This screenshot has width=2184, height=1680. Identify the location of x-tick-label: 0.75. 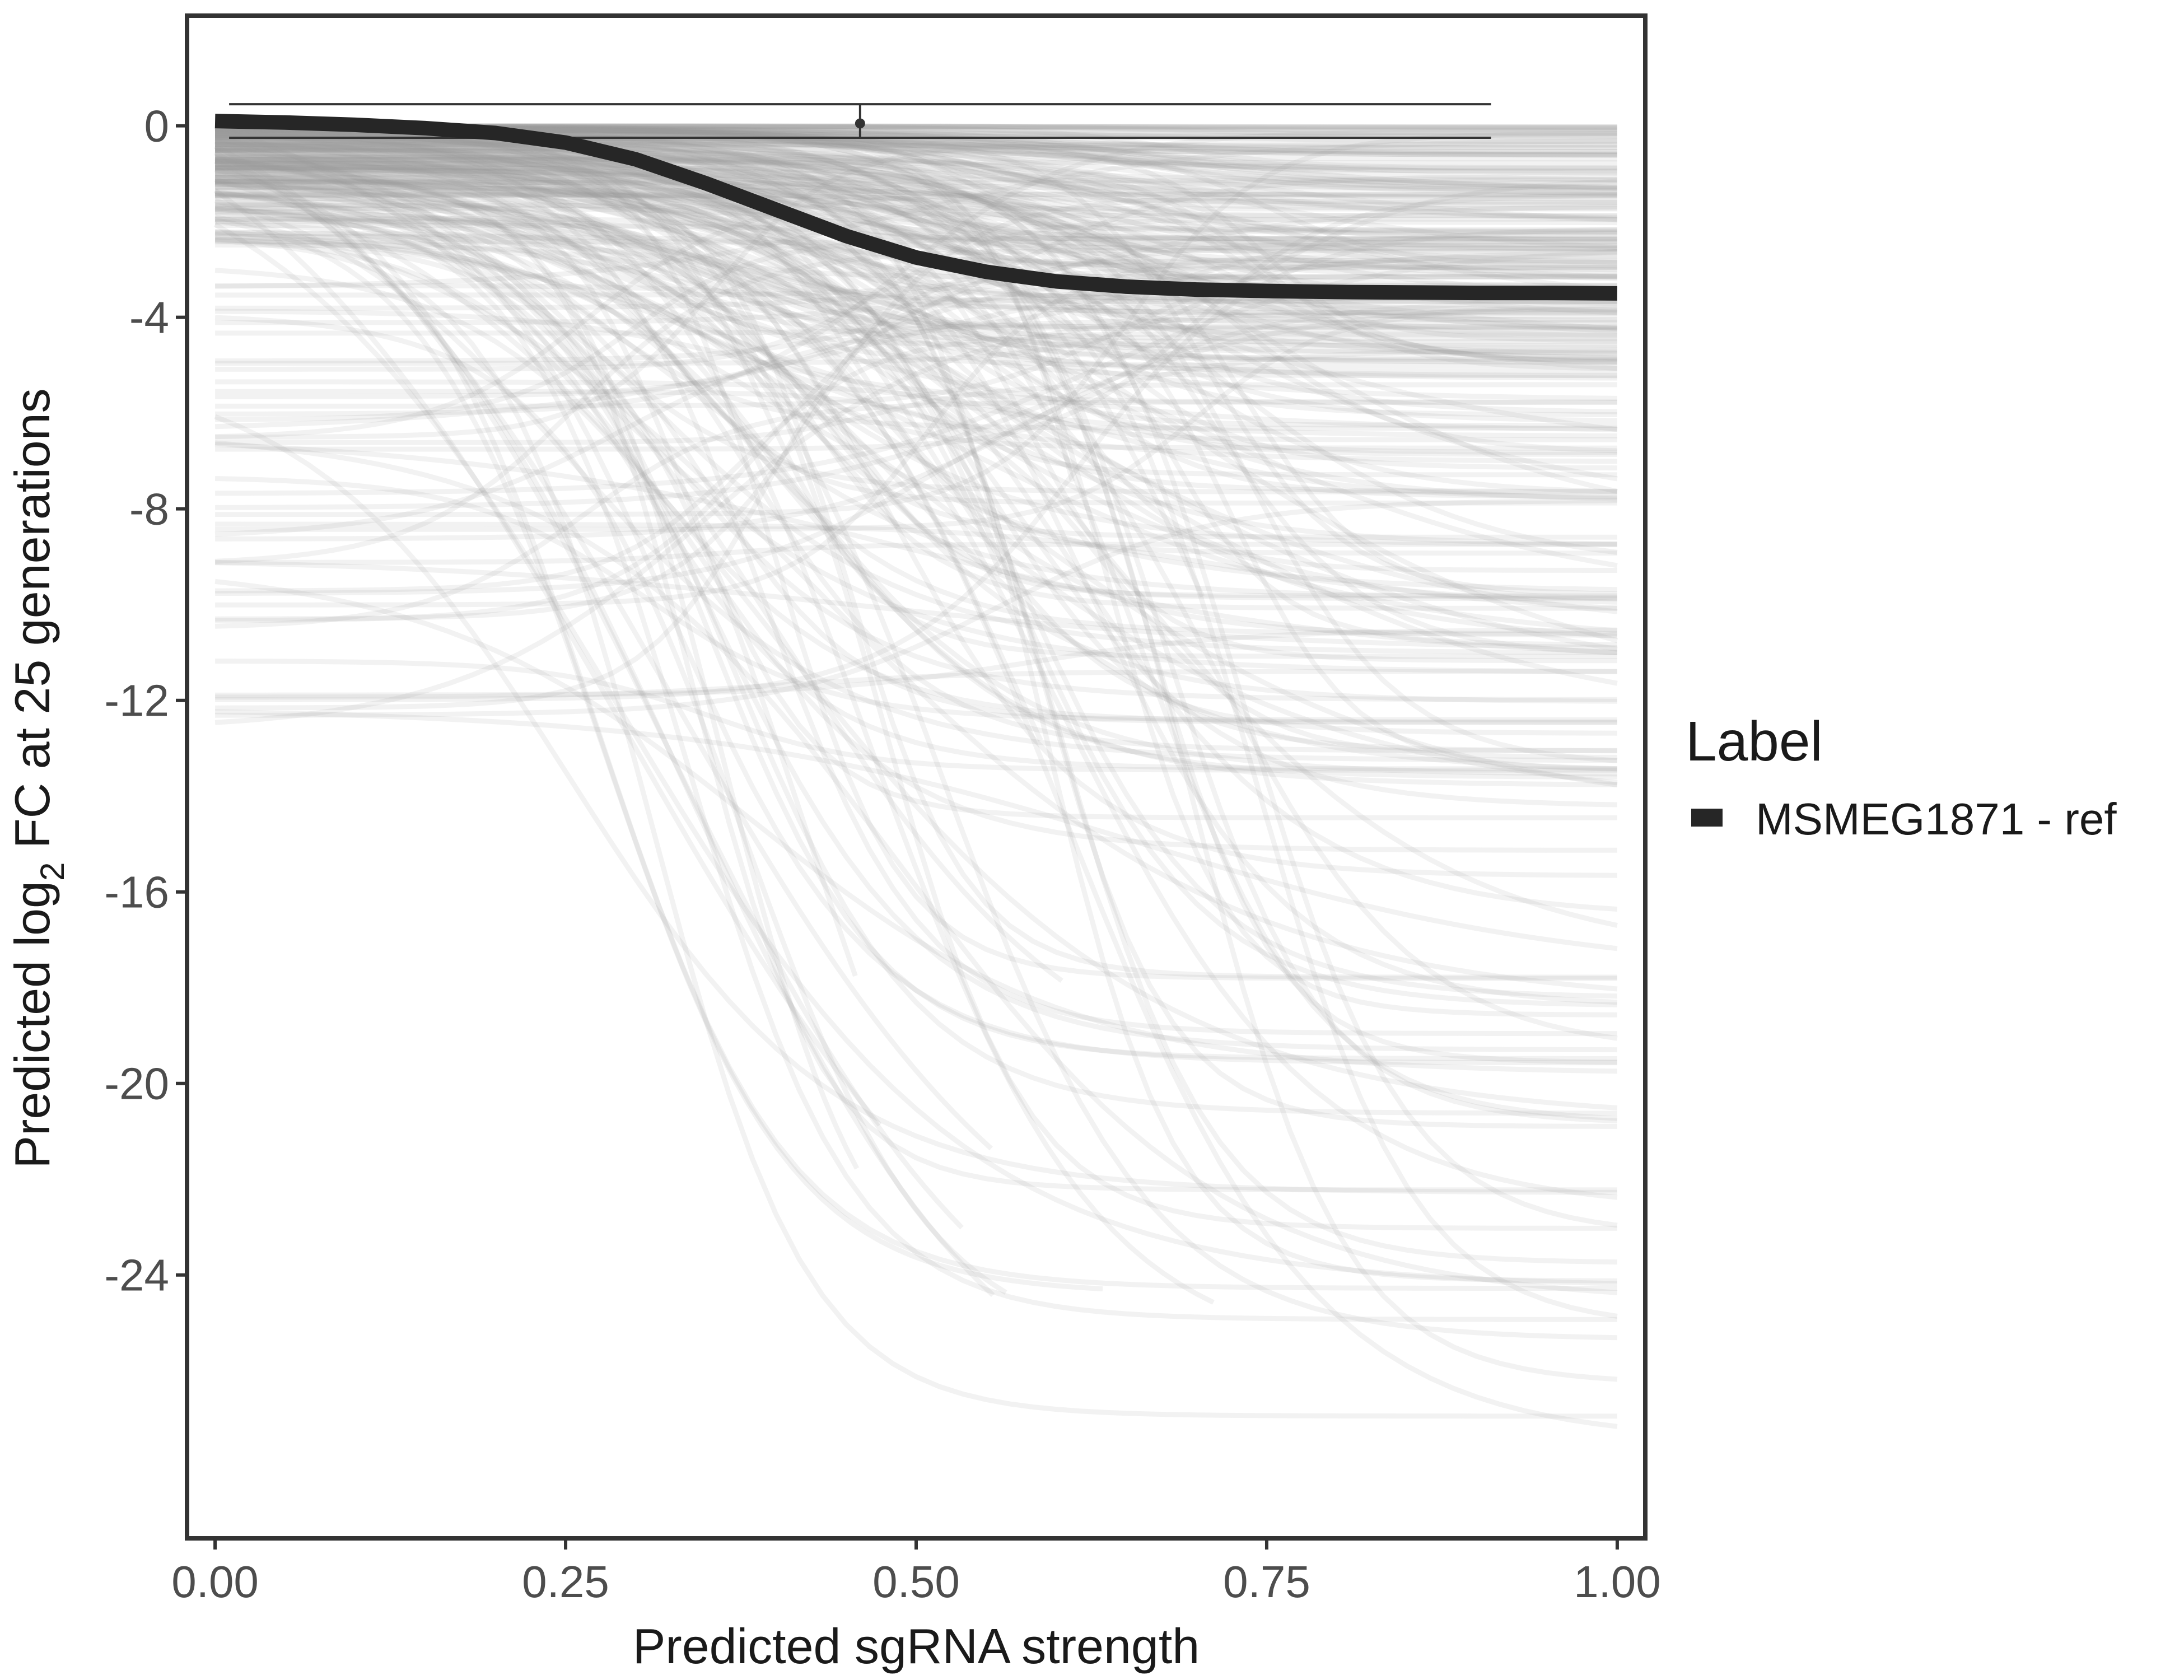
(1267, 1582).